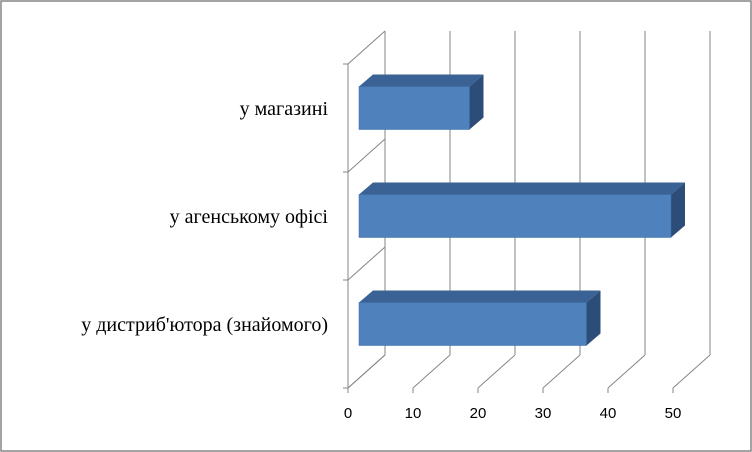 Image resolution: width=752 pixels, height=452 pixels. Describe the element at coordinates (673, 413) in the screenshot. I see `x-tick-label: 50` at that location.